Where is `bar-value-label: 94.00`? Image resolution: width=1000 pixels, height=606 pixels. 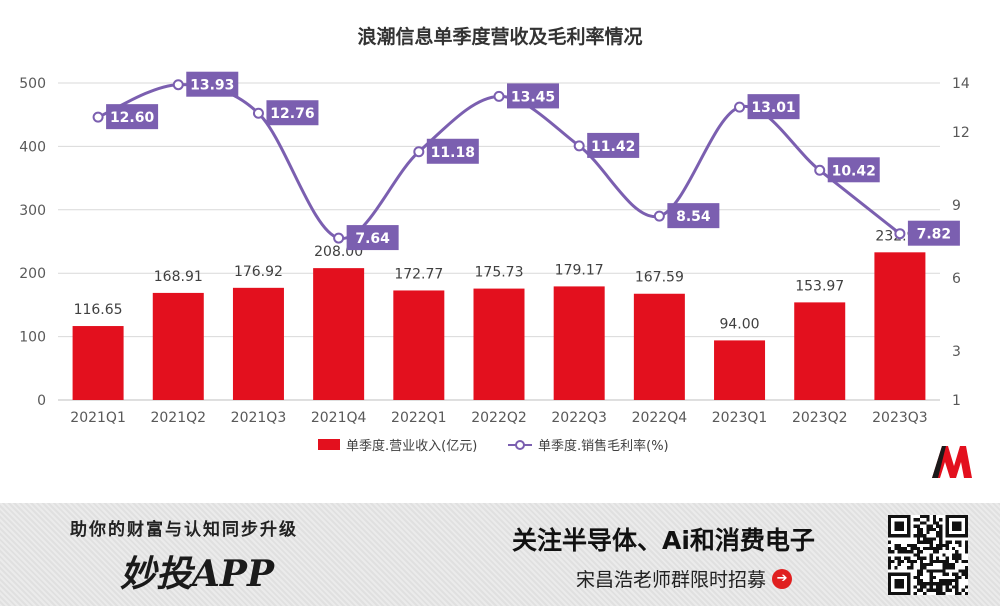
bar-value-label: 94.00 is located at coordinates (739, 324).